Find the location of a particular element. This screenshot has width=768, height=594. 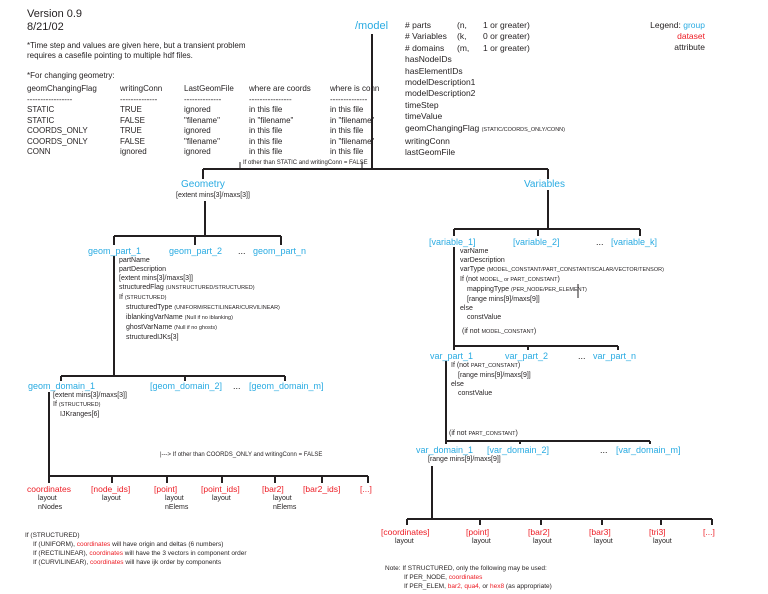

attr-if-structured: If (STRUCTURED) is located at coordinates (77, 404).